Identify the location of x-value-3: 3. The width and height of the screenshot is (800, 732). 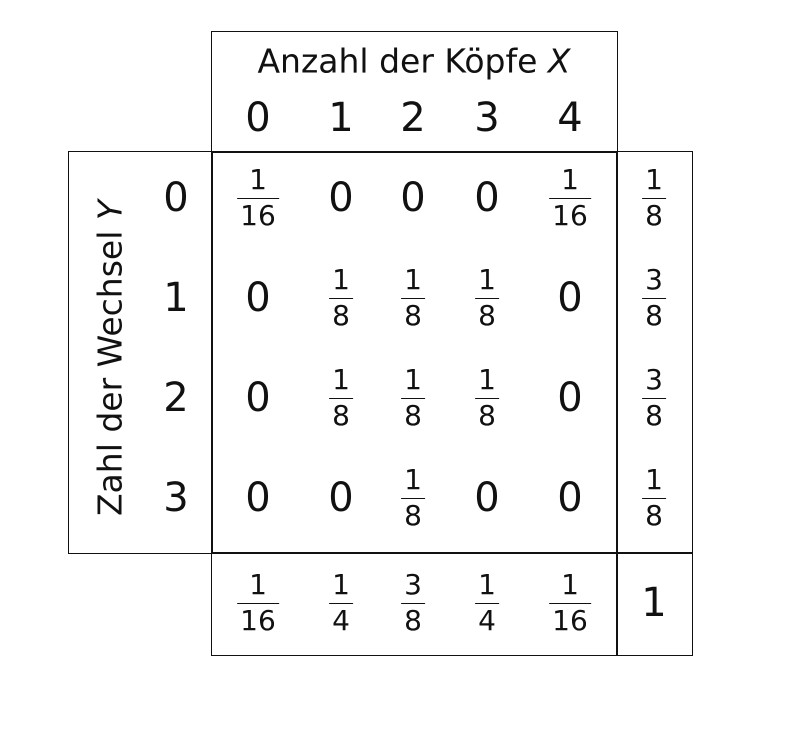
(487, 118).